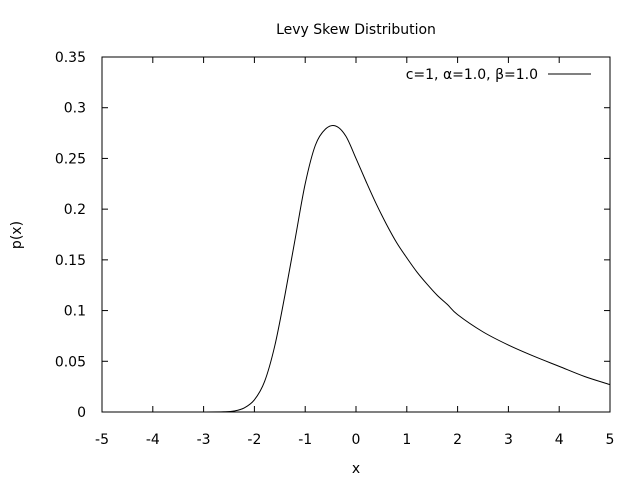 The height and width of the screenshot is (480, 640). I want to click on x-tick-label: 1, so click(406, 440).